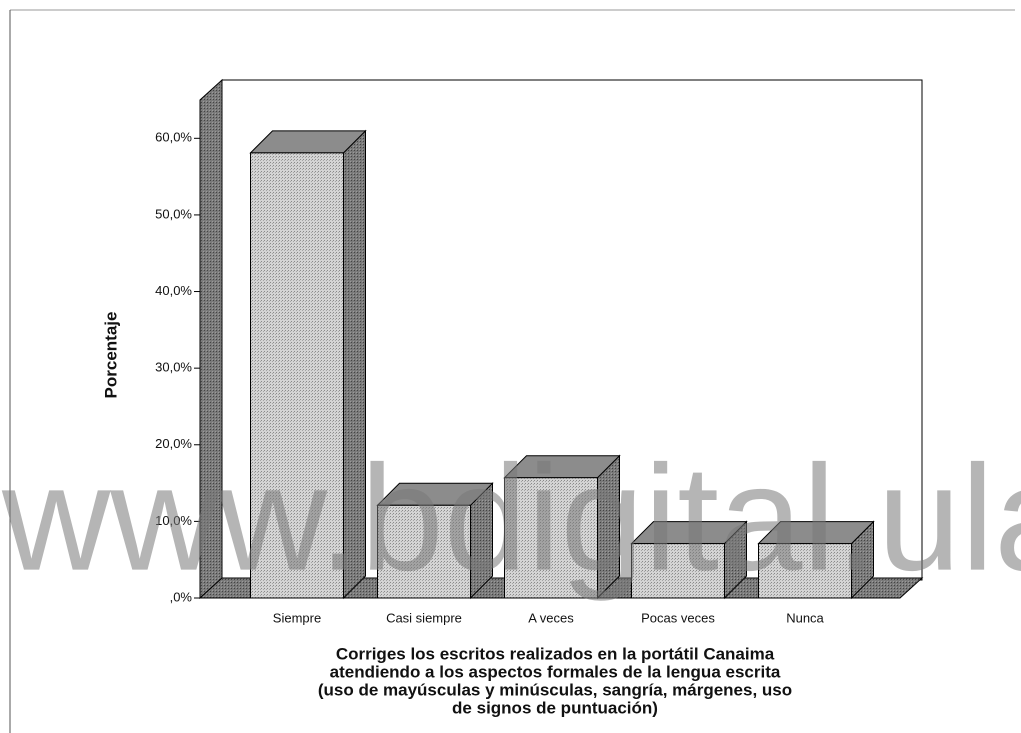 This screenshot has width=1021, height=733. I want to click on y-tick-label: 60,0%, so click(173, 137).